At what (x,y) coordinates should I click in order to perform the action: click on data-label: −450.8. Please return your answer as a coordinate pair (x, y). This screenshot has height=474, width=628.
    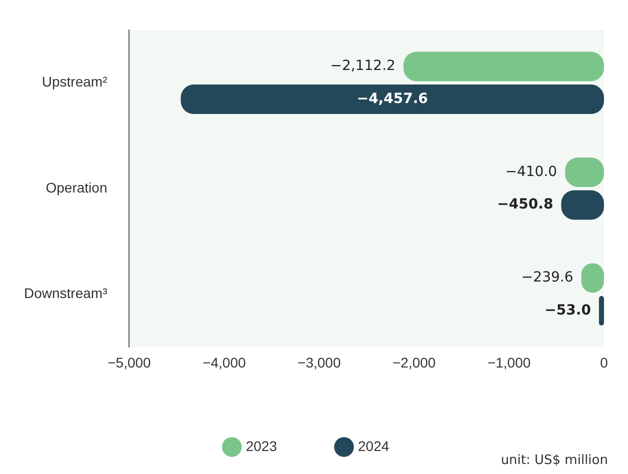
    Looking at the image, I should click on (525, 204).